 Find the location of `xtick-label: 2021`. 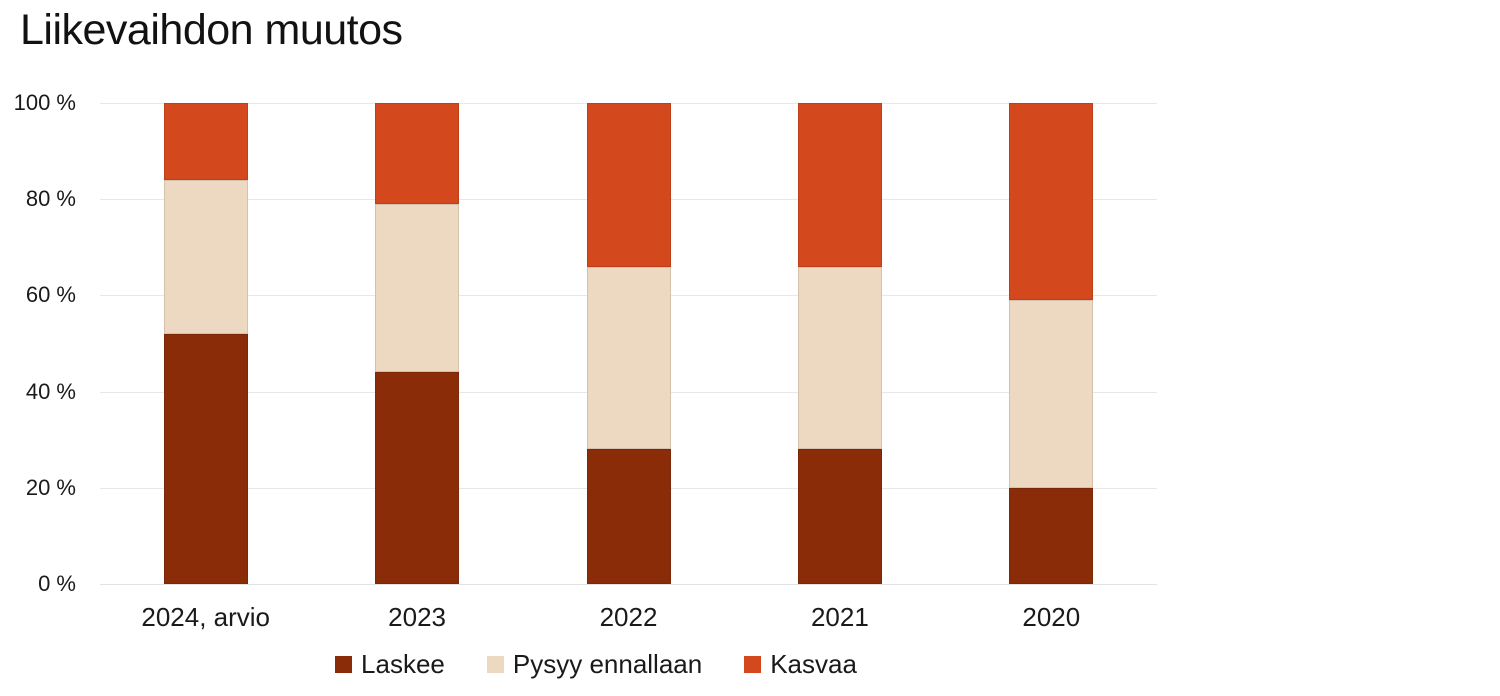

xtick-label: 2021 is located at coordinates (839, 617).